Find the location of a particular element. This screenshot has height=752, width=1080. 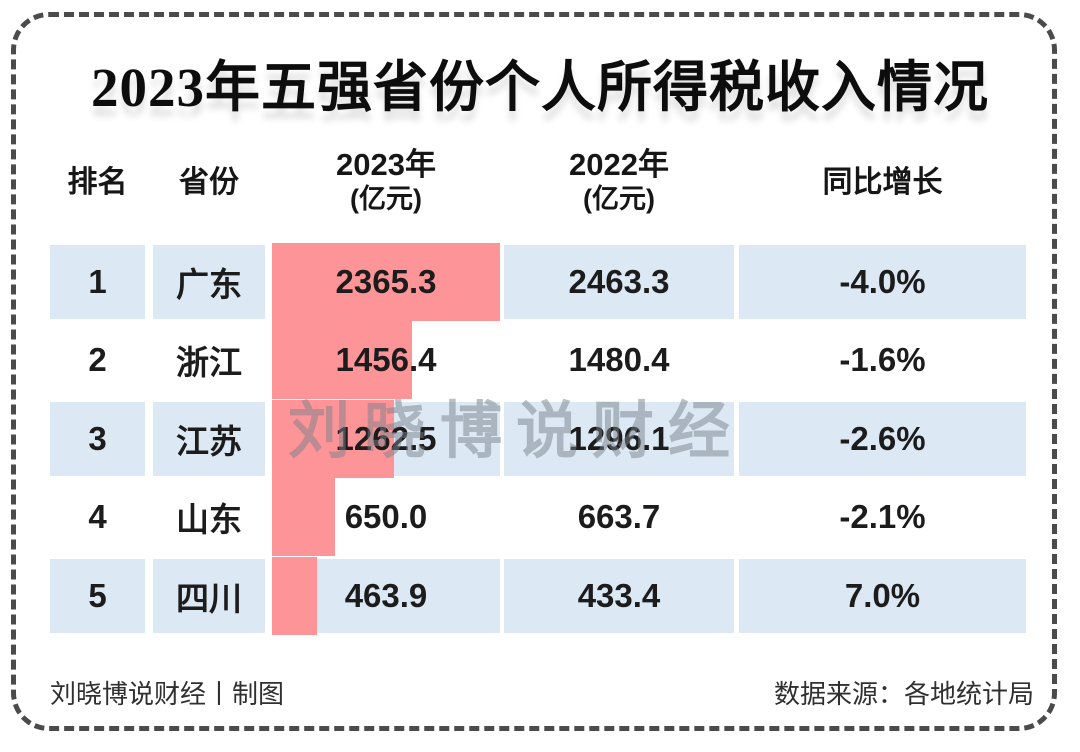

column-header-rank: 排名 is located at coordinates (97, 182).